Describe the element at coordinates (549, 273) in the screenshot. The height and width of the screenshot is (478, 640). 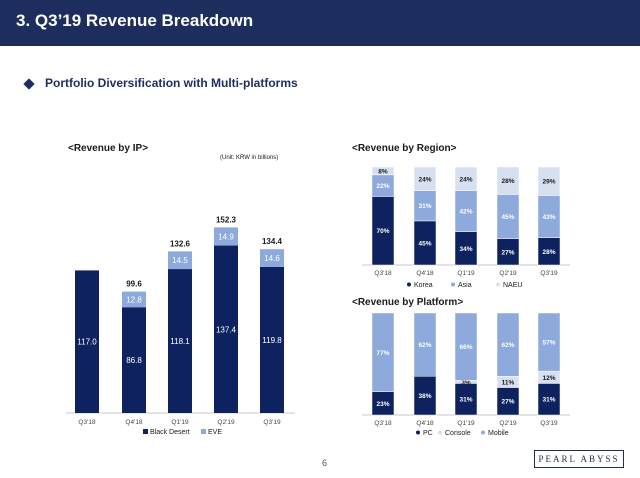
I see `region-x-tick: Q3'19` at that location.